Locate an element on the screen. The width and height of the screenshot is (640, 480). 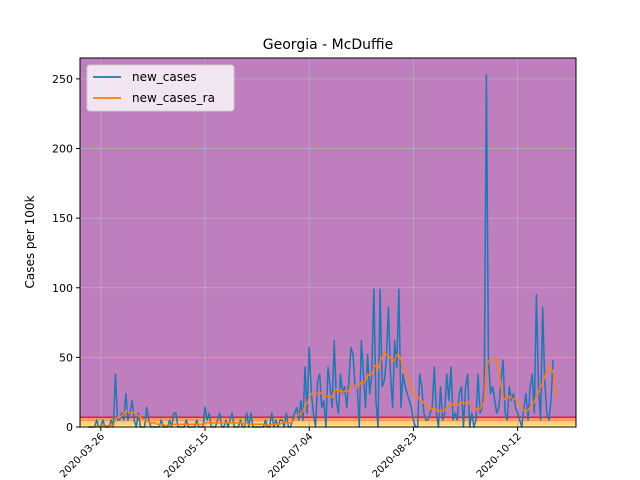
legend-box is located at coordinates (160, 88).